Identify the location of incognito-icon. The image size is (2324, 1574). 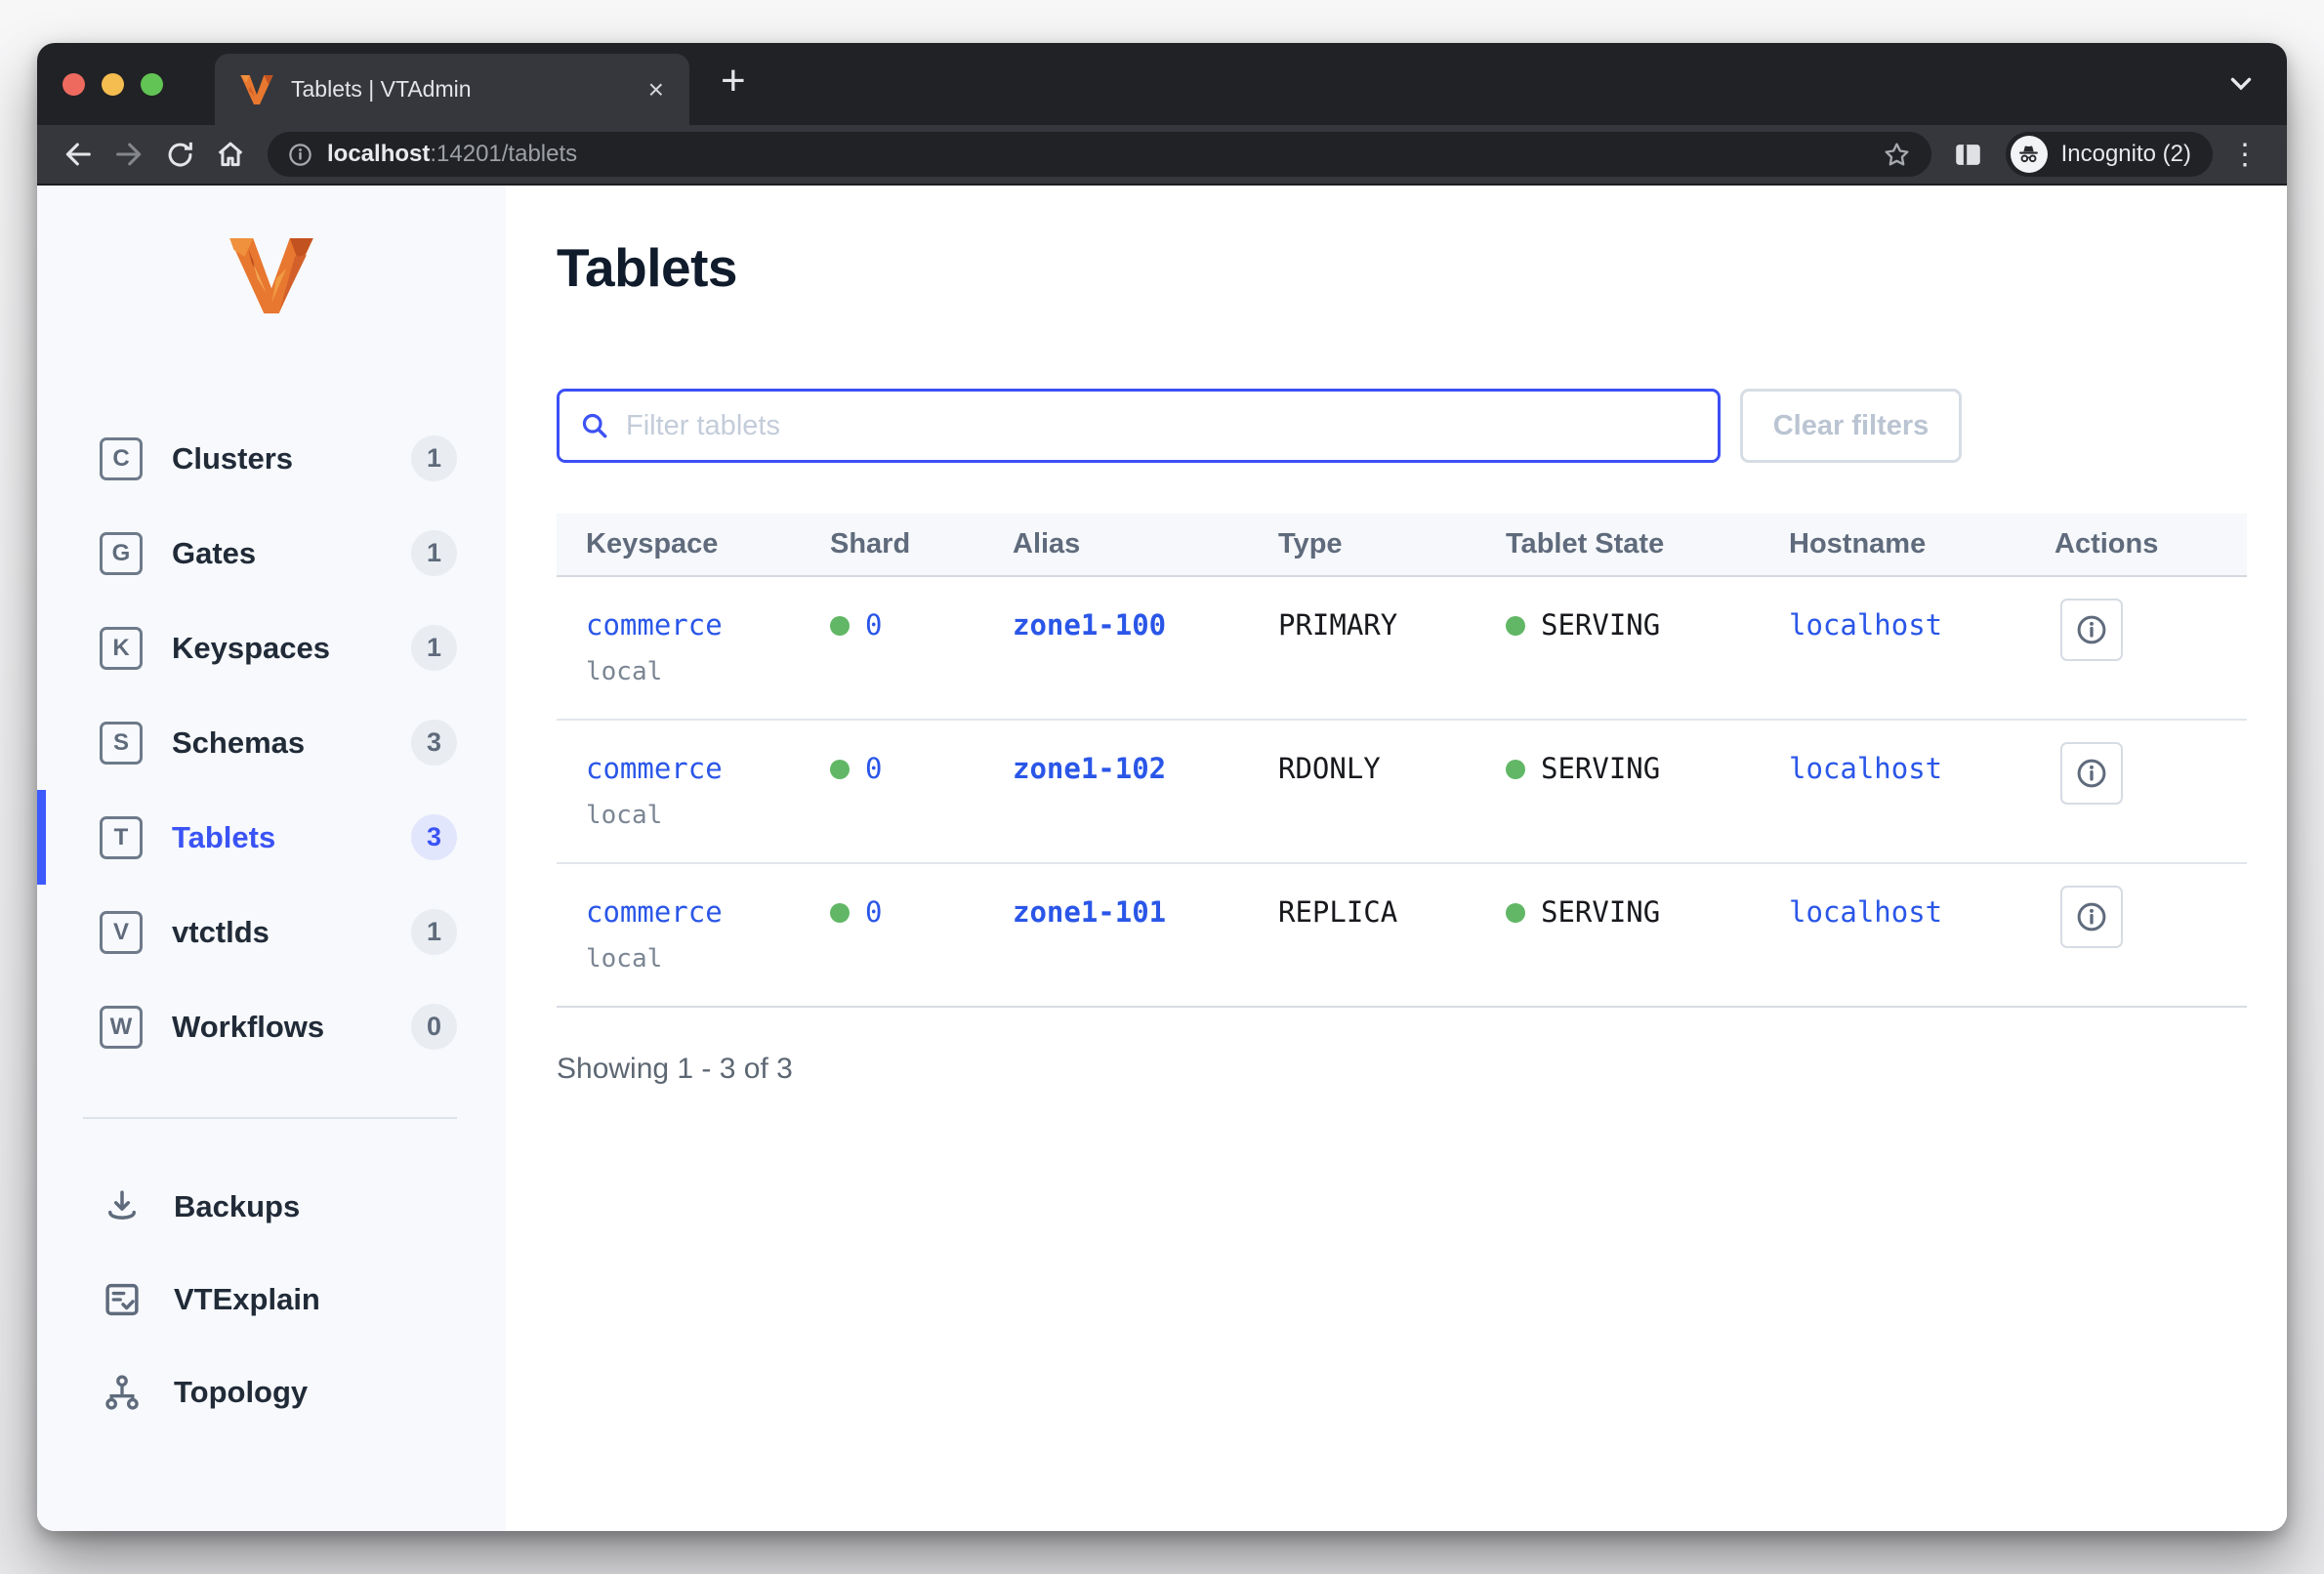
(2029, 155).